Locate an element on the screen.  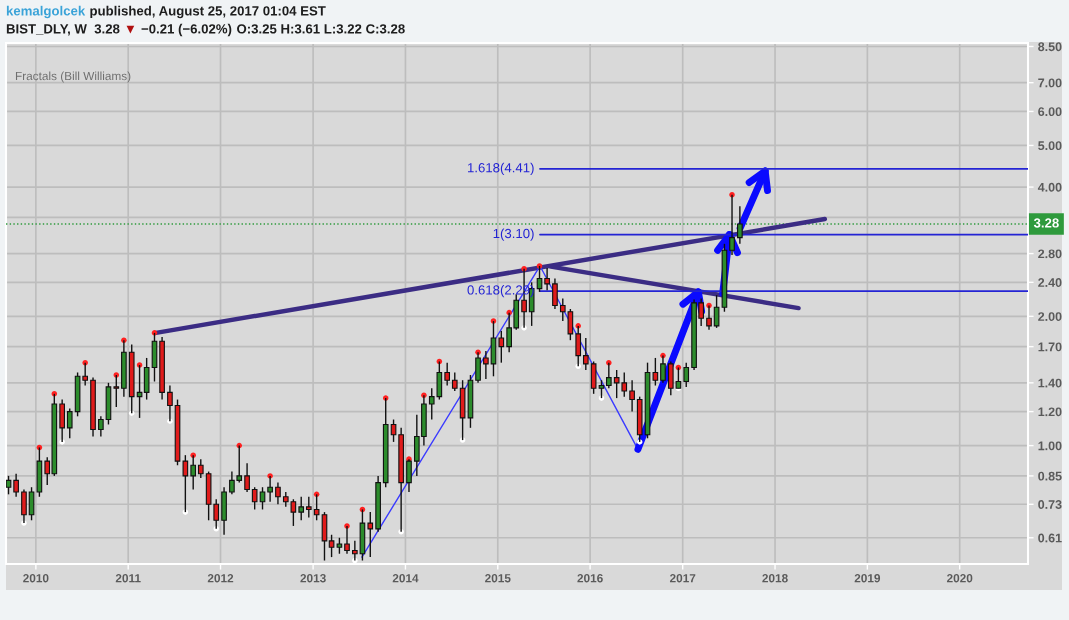
x-tick-label: 2011 is located at coordinates (128, 578).